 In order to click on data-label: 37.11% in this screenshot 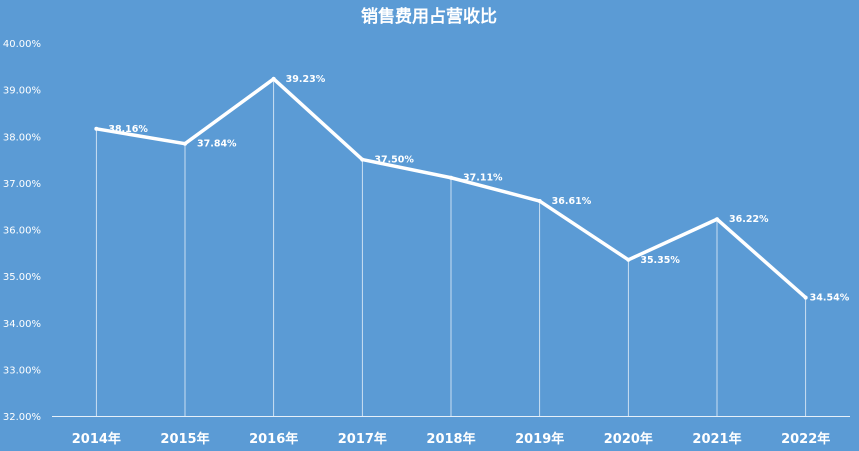, I will do `click(483, 178)`.